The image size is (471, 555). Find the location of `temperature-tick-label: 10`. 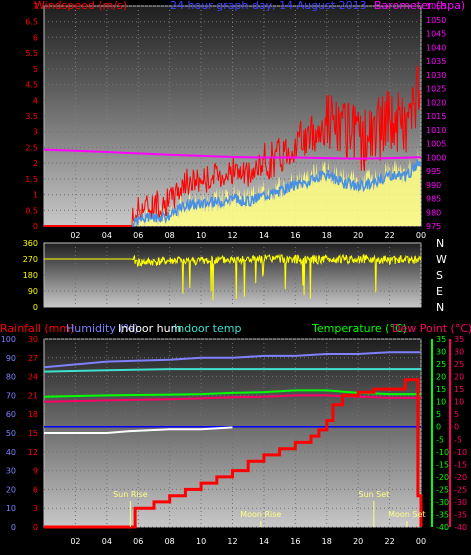

temperature-tick-label: 10 is located at coordinates (441, 402).